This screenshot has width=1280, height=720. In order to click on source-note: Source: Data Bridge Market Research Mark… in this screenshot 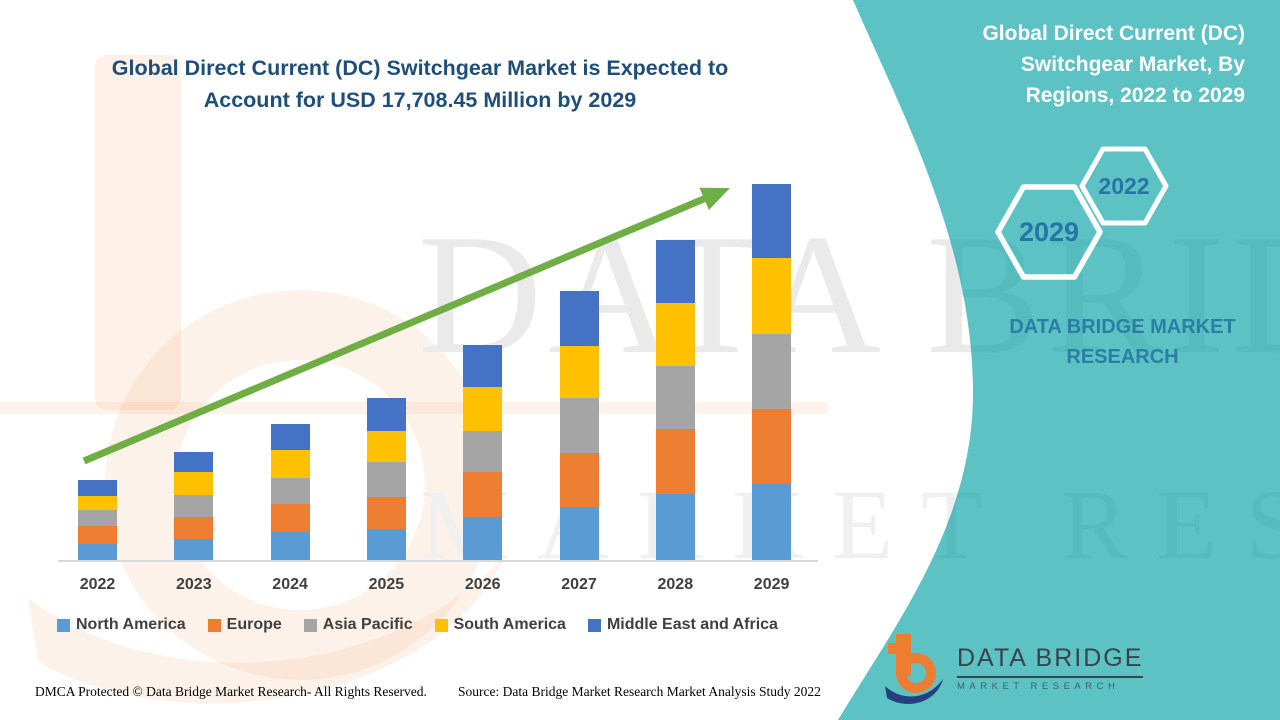, I will do `click(639, 691)`.